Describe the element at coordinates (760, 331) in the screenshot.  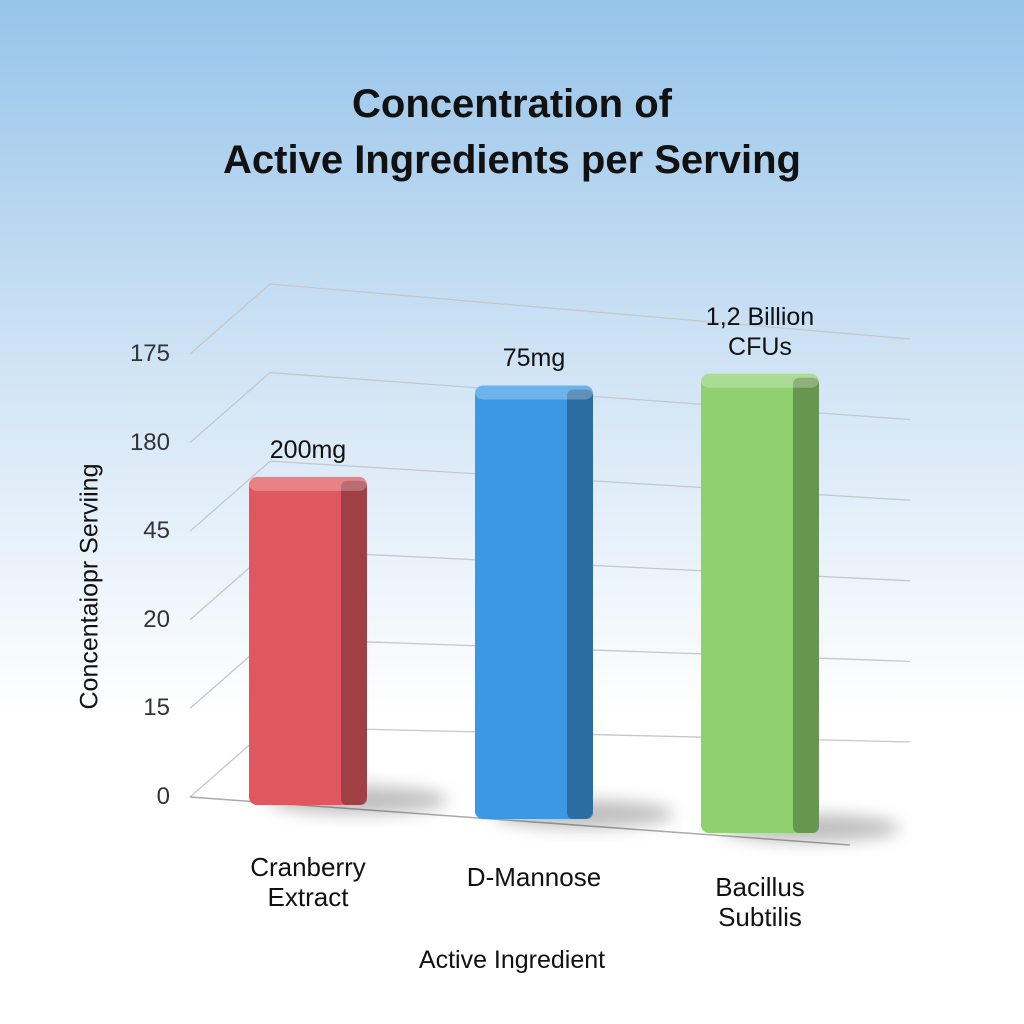
I see `bar-label: 1,2 Billion CFUs` at that location.